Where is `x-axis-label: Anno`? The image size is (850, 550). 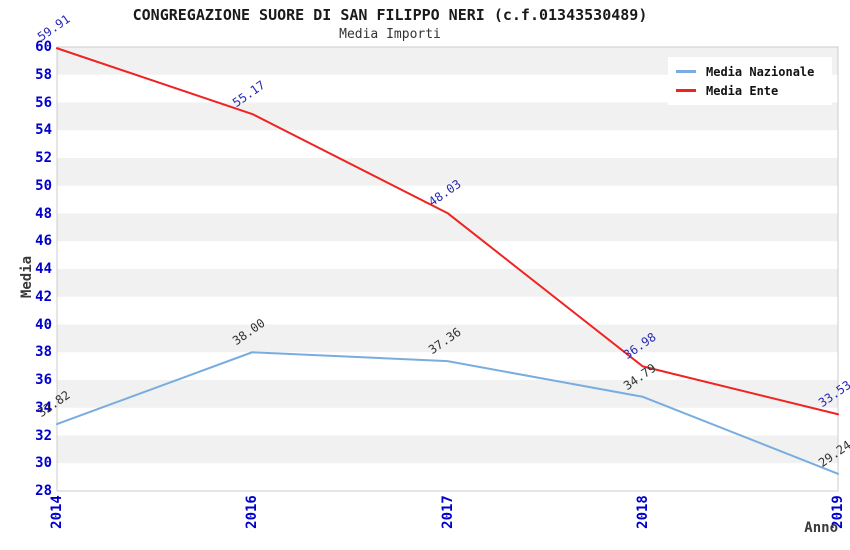
x-axis-label: Anno is located at coordinates (821, 528).